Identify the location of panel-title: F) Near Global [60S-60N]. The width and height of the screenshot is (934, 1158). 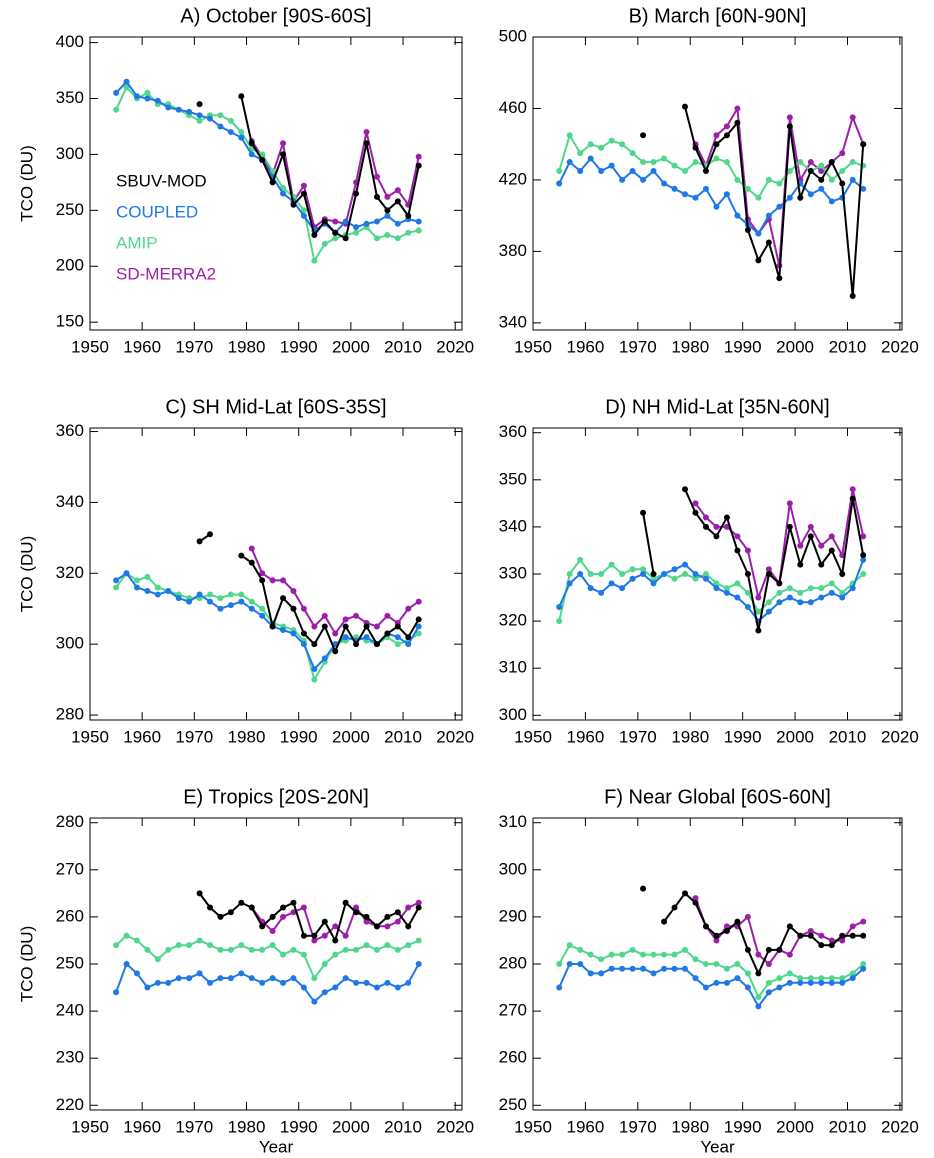
(717, 797).